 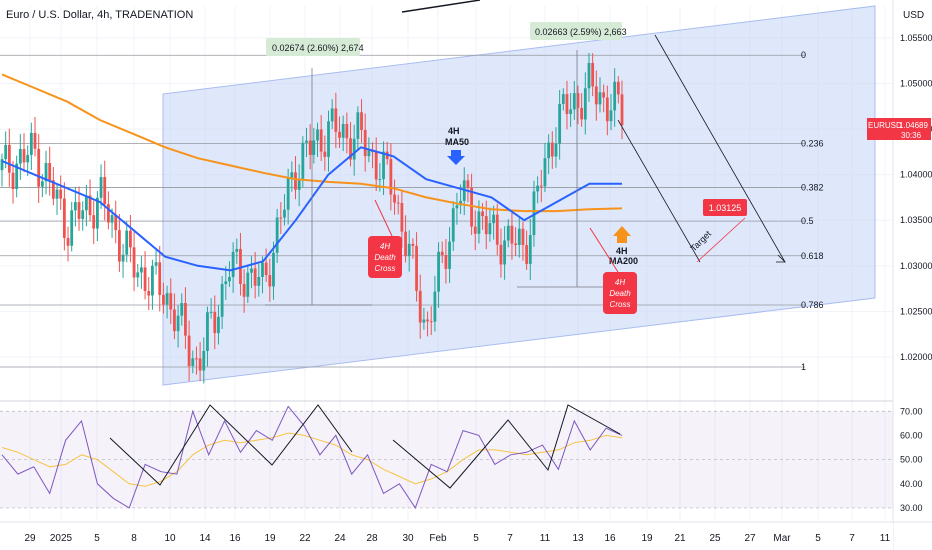 I want to click on death-cross-text: Cross, so click(x=385, y=268).